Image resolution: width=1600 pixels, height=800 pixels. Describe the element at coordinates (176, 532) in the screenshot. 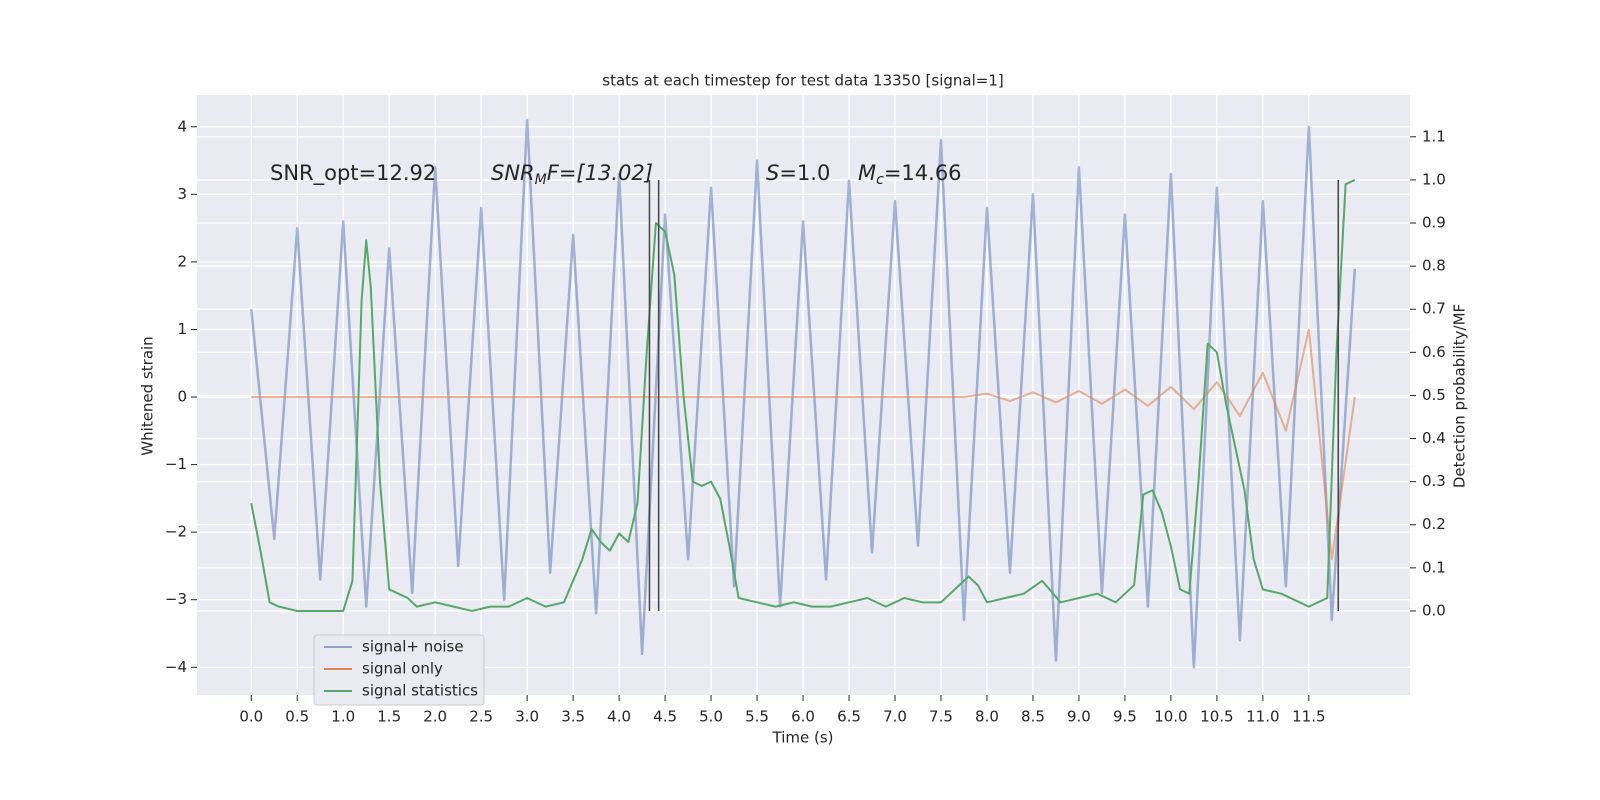

I see `y-tick-label: −2` at that location.